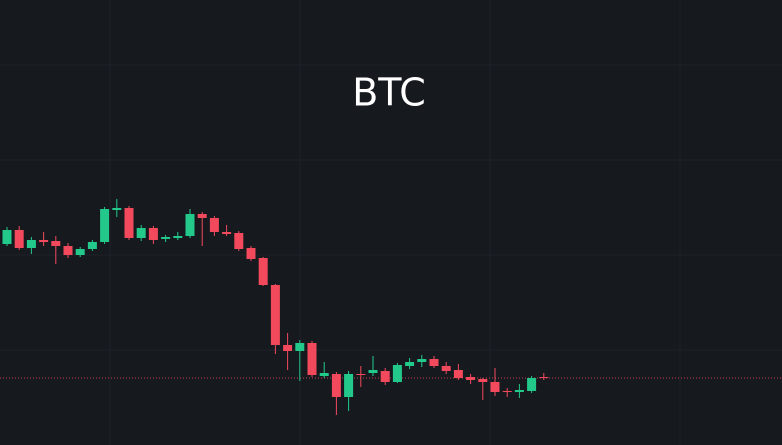  Describe the element at coordinates (389, 93) in the screenshot. I see `chart-title: BTC` at that location.